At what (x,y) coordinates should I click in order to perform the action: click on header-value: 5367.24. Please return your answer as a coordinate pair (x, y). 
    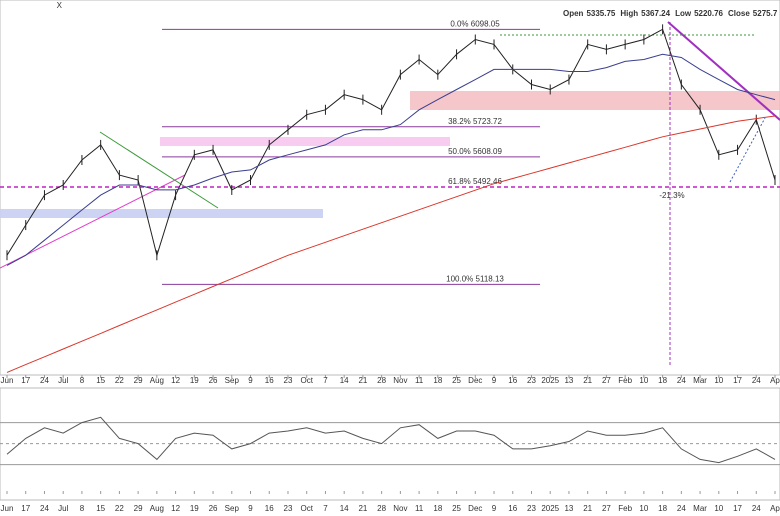
    Looking at the image, I should click on (655, 13).